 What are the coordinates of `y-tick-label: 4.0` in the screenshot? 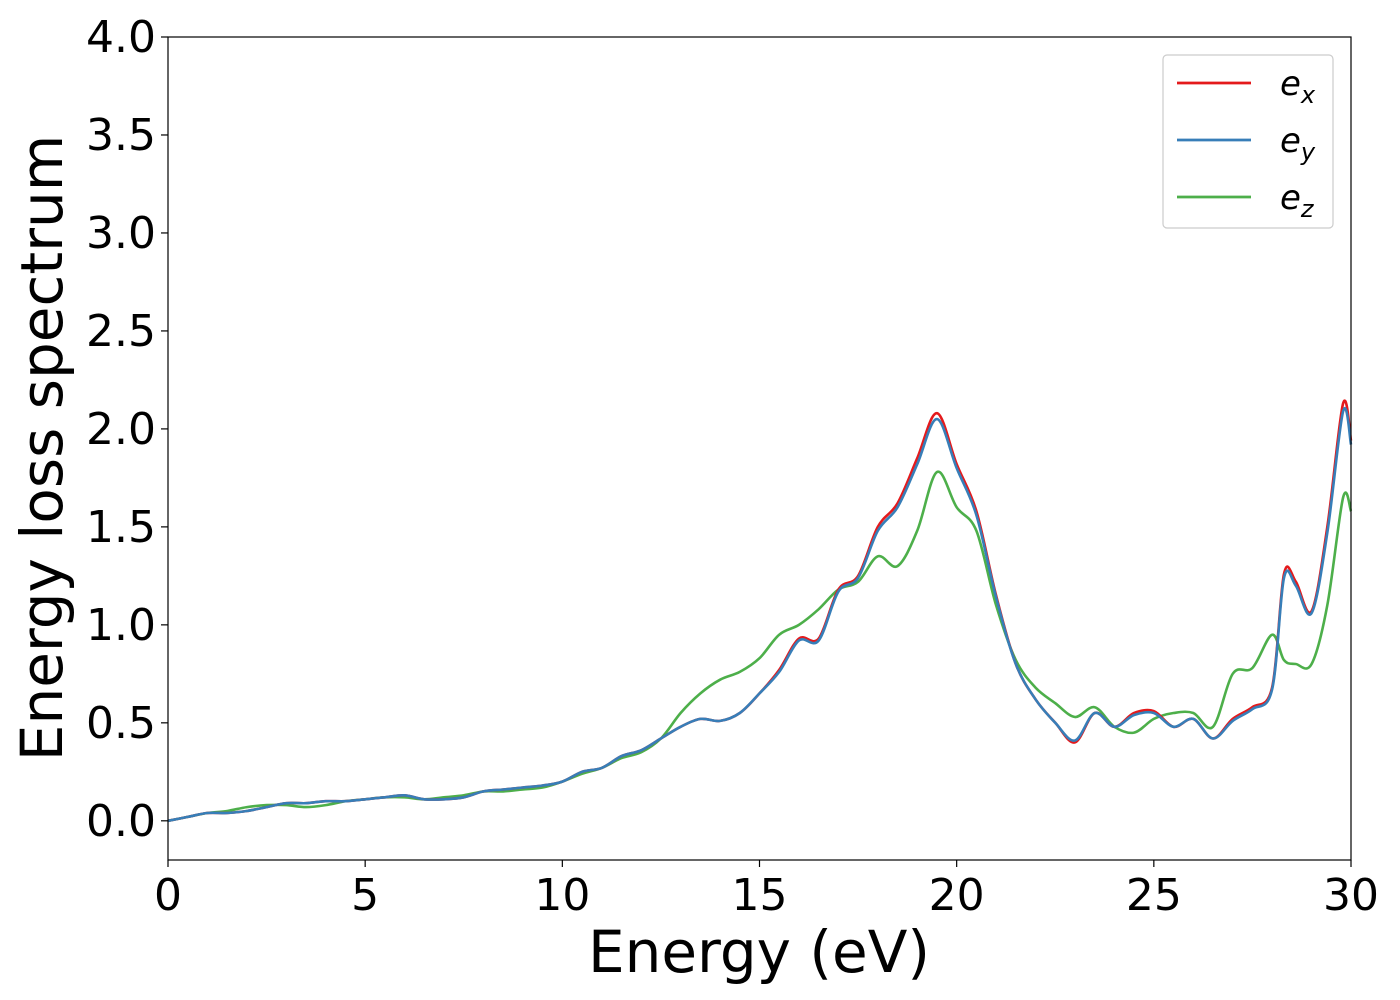 It's located at (121, 37).